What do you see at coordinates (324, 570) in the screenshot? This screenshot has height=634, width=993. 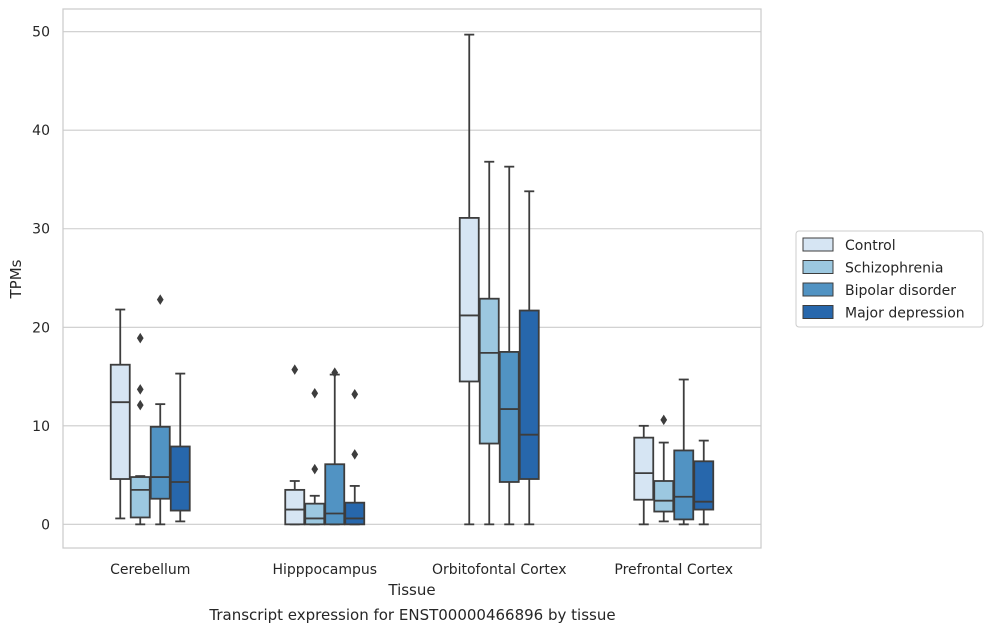 I see `x-tick-label: Hipppocampus` at bounding box center [324, 570].